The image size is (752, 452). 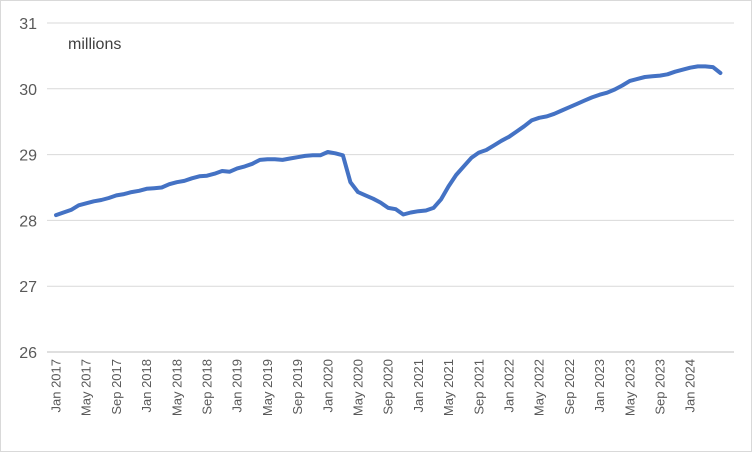 What do you see at coordinates (297, 387) in the screenshot?
I see `x-tick-label: Sep 2019` at bounding box center [297, 387].